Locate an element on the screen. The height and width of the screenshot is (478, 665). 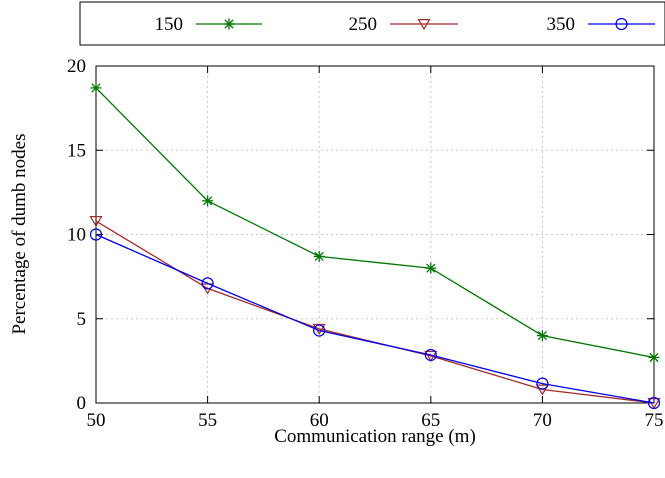
y-tick-label: 10 is located at coordinates (76, 235).